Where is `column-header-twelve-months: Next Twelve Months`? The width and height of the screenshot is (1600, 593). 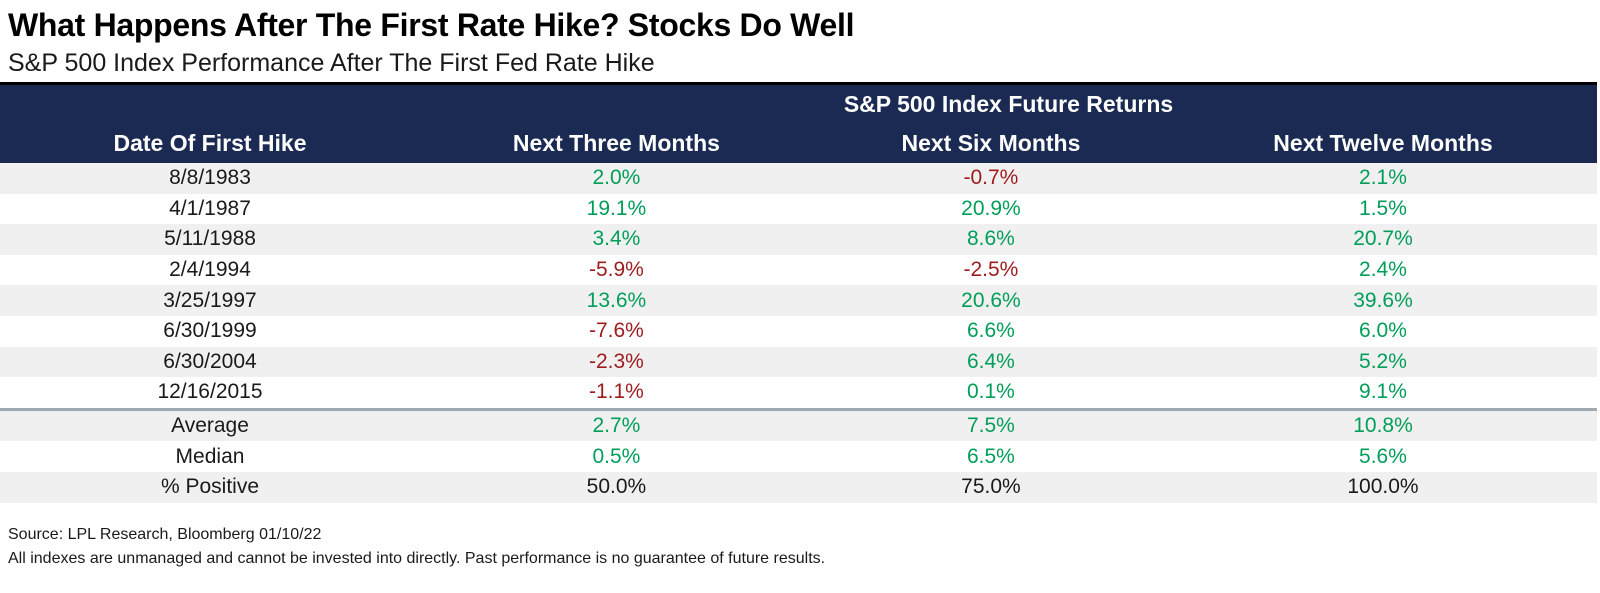
column-header-twelve-months: Next Twelve Months is located at coordinates (1382, 143).